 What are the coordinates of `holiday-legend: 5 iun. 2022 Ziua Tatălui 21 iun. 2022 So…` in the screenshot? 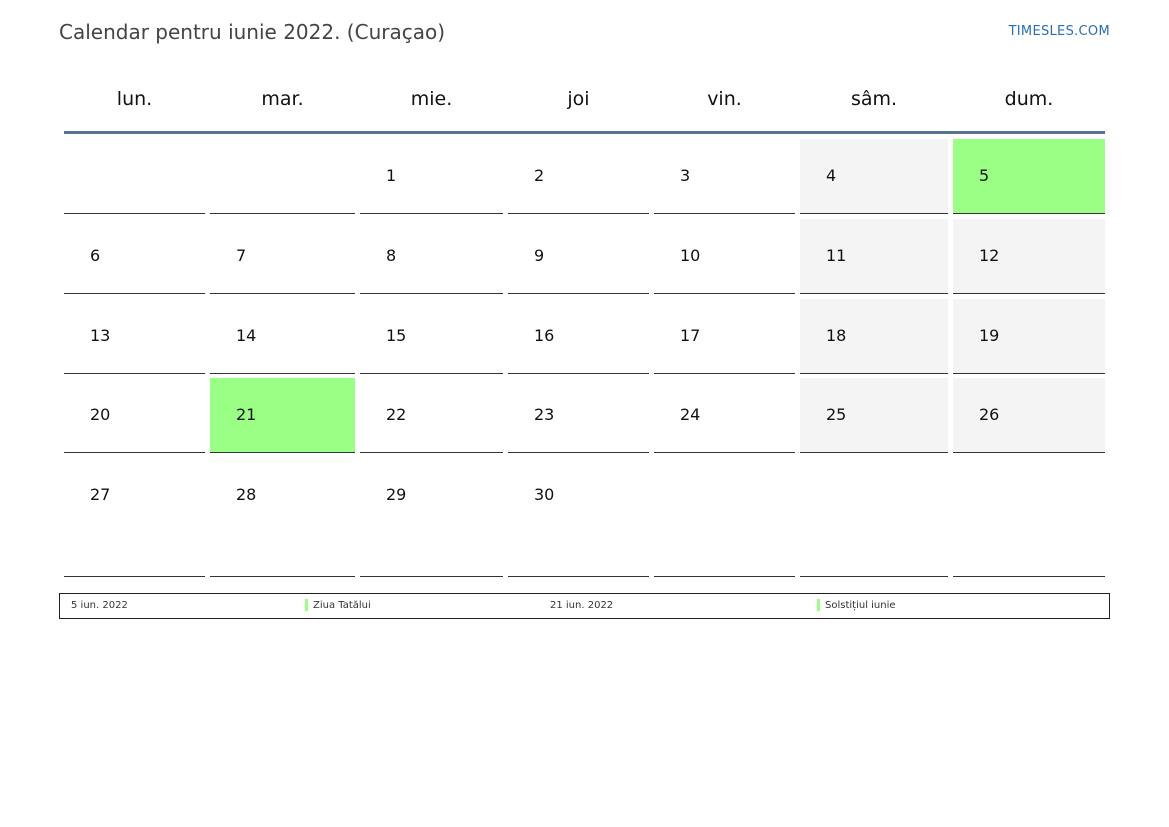 It's located at (584, 606).